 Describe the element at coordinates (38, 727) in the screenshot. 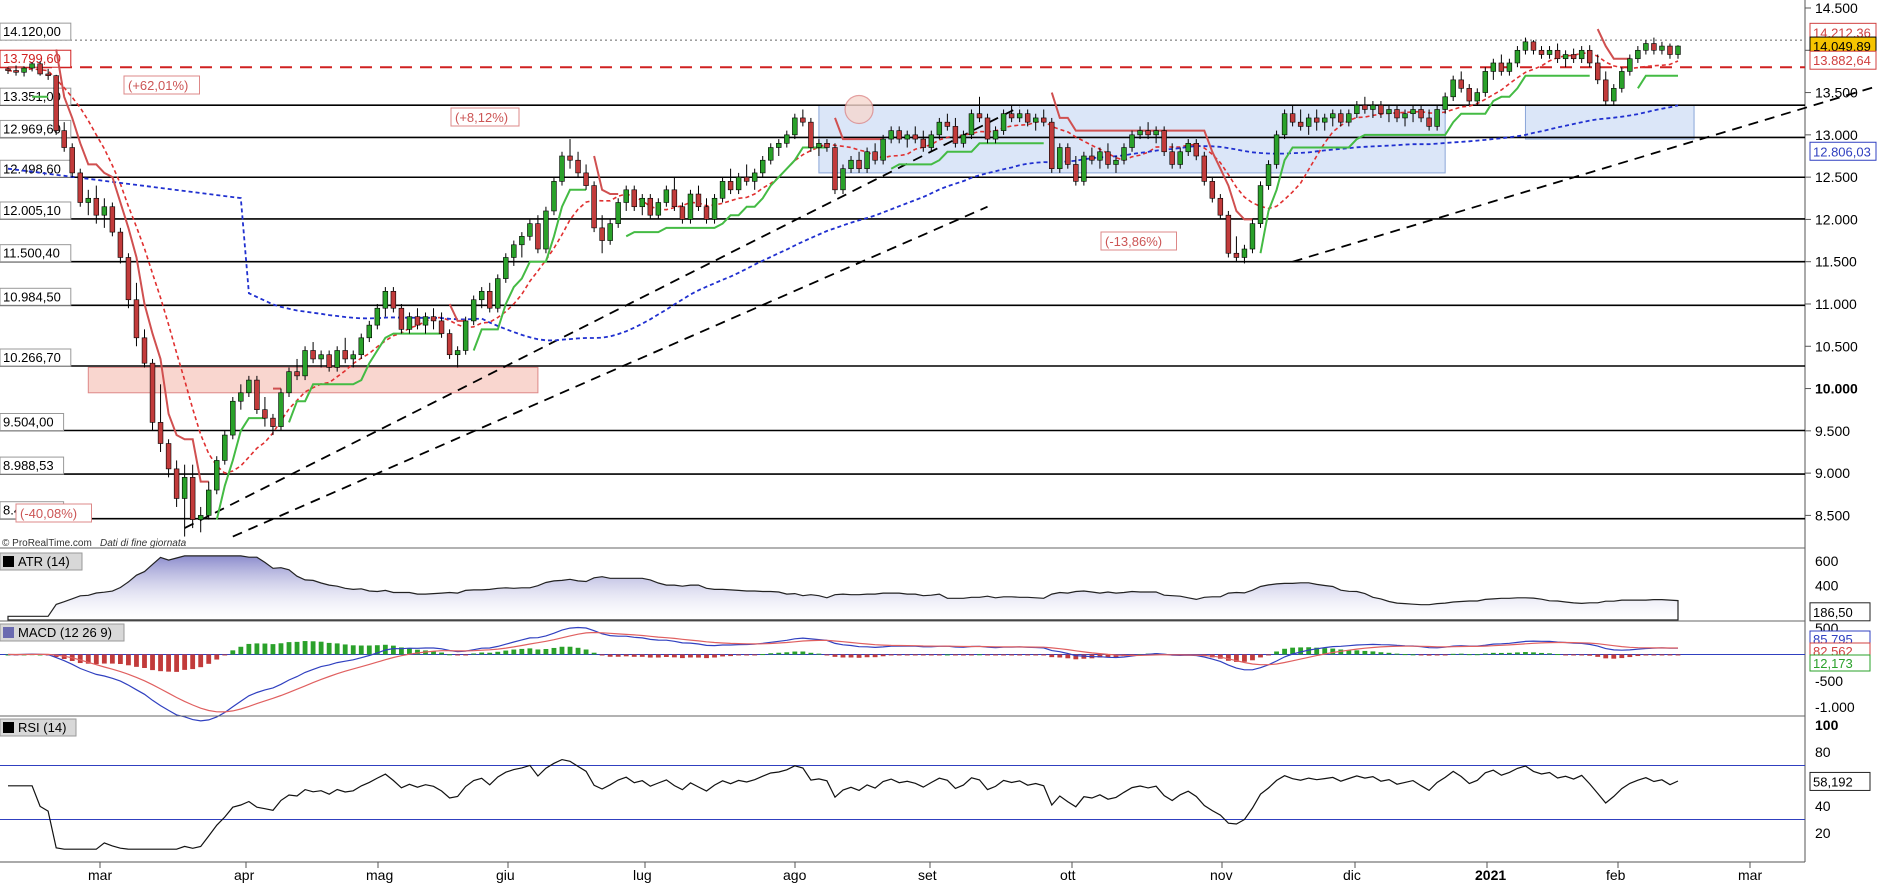

I see `panel-title-box` at that location.